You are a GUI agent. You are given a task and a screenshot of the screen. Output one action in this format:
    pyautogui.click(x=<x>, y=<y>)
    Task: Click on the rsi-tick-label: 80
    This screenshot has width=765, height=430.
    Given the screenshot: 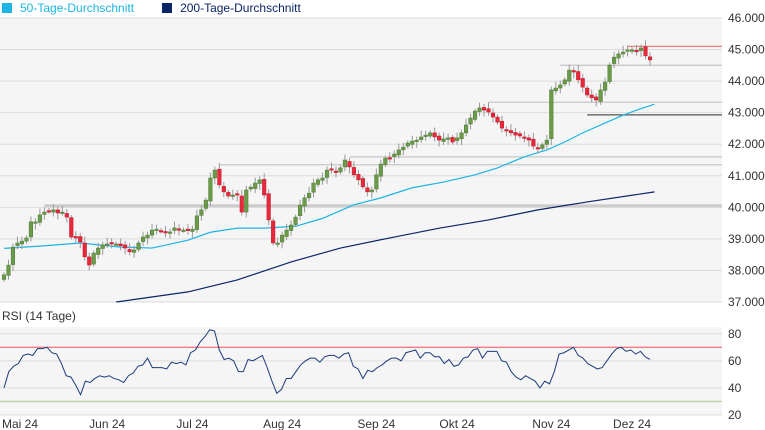 What is the action you would take?
    pyautogui.click(x=735, y=334)
    